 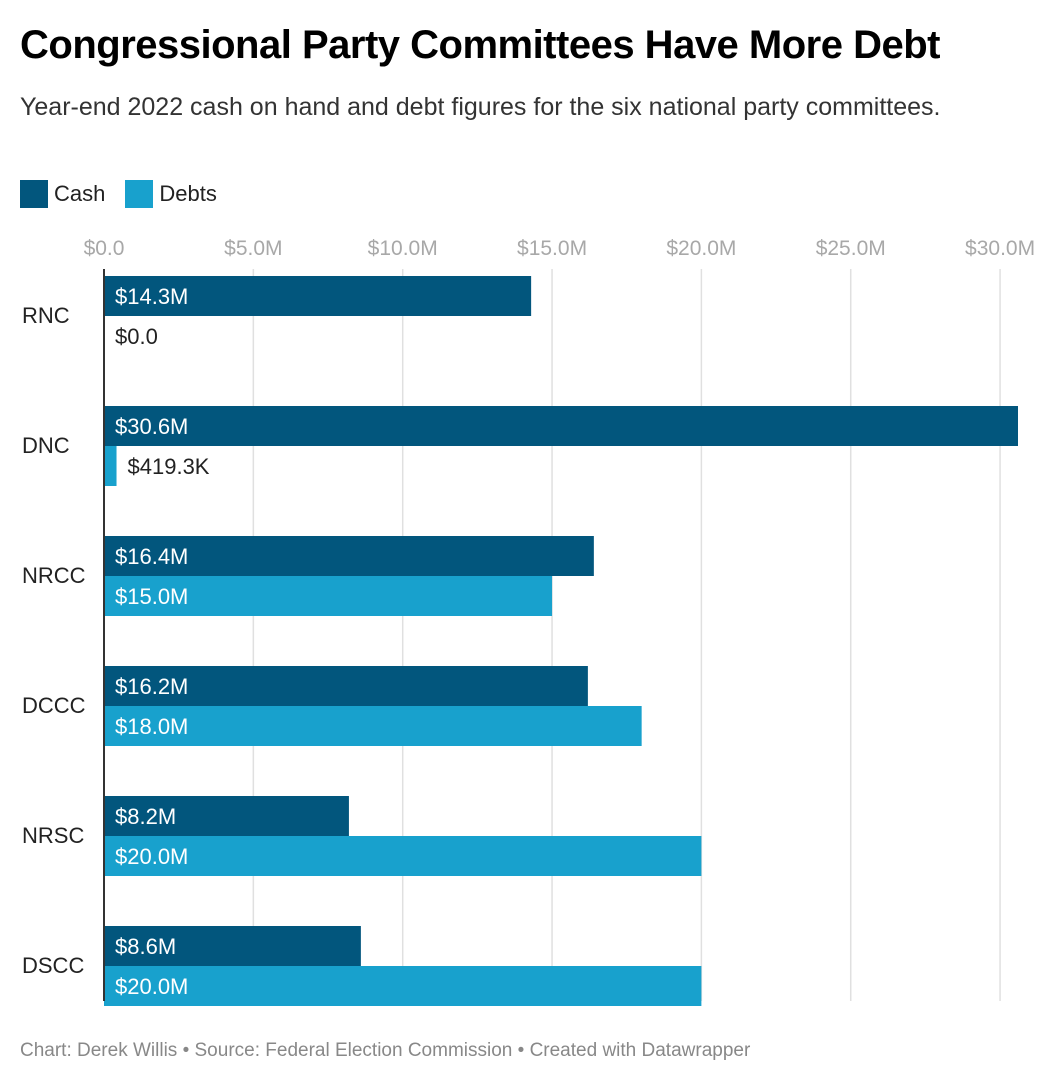 I want to click on x-tick-label: $0.0, so click(x=104, y=248).